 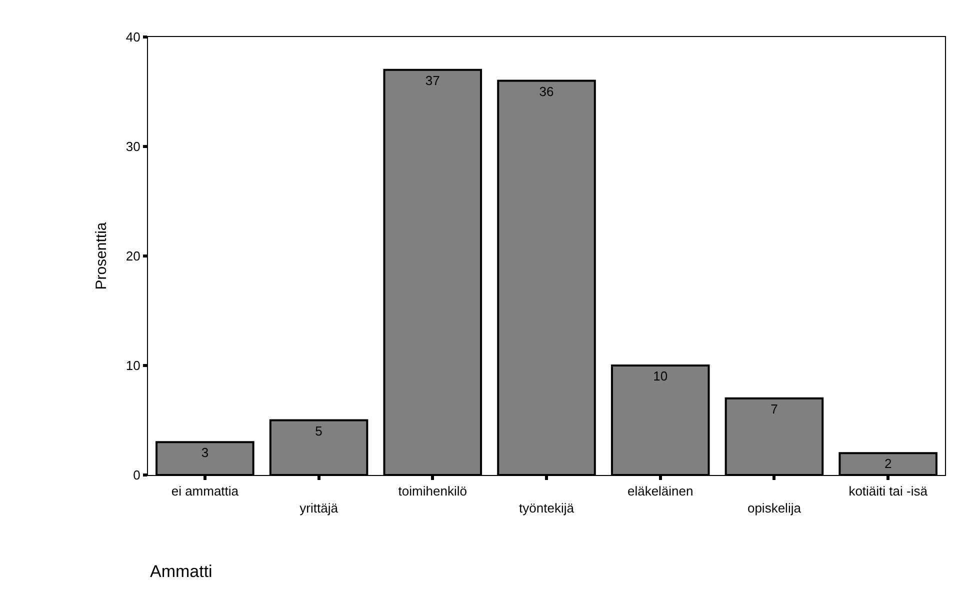 I want to click on x-tick-label: ei ammattia, so click(x=205, y=491).